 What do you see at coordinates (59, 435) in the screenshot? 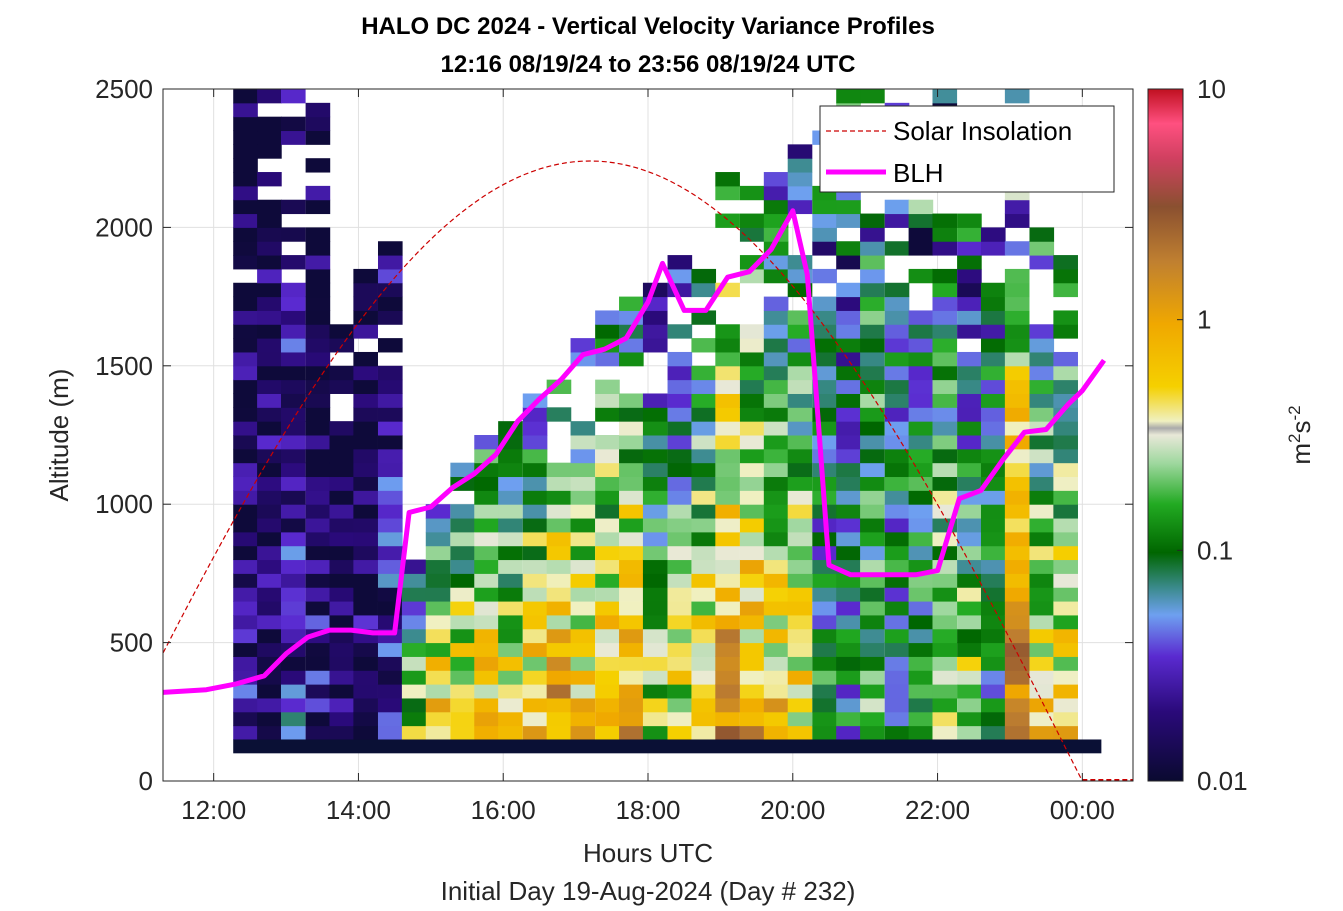
I see `y-axis-label: Altitude (m)` at bounding box center [59, 435].